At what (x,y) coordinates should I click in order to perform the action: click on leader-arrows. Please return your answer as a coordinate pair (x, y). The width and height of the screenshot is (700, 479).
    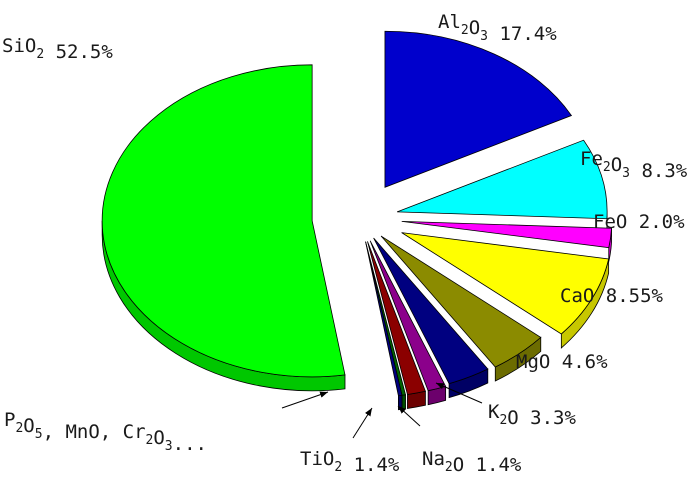
    Looking at the image, I should click on (382, 410).